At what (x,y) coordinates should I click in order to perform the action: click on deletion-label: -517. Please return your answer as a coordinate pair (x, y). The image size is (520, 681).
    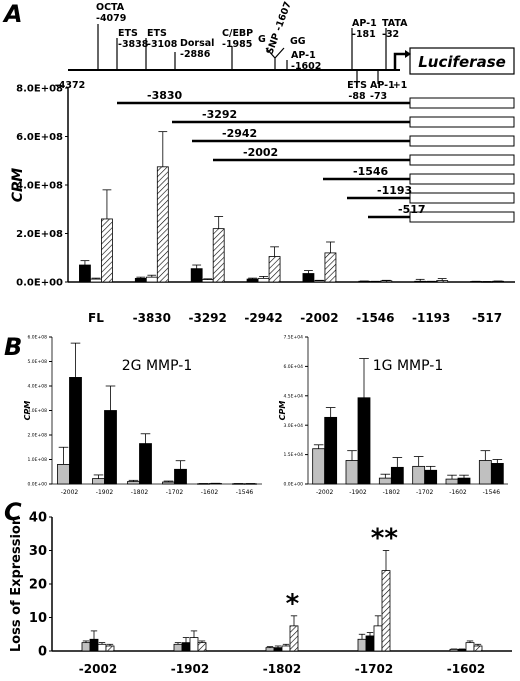
    Looking at the image, I should click on (412, 209).